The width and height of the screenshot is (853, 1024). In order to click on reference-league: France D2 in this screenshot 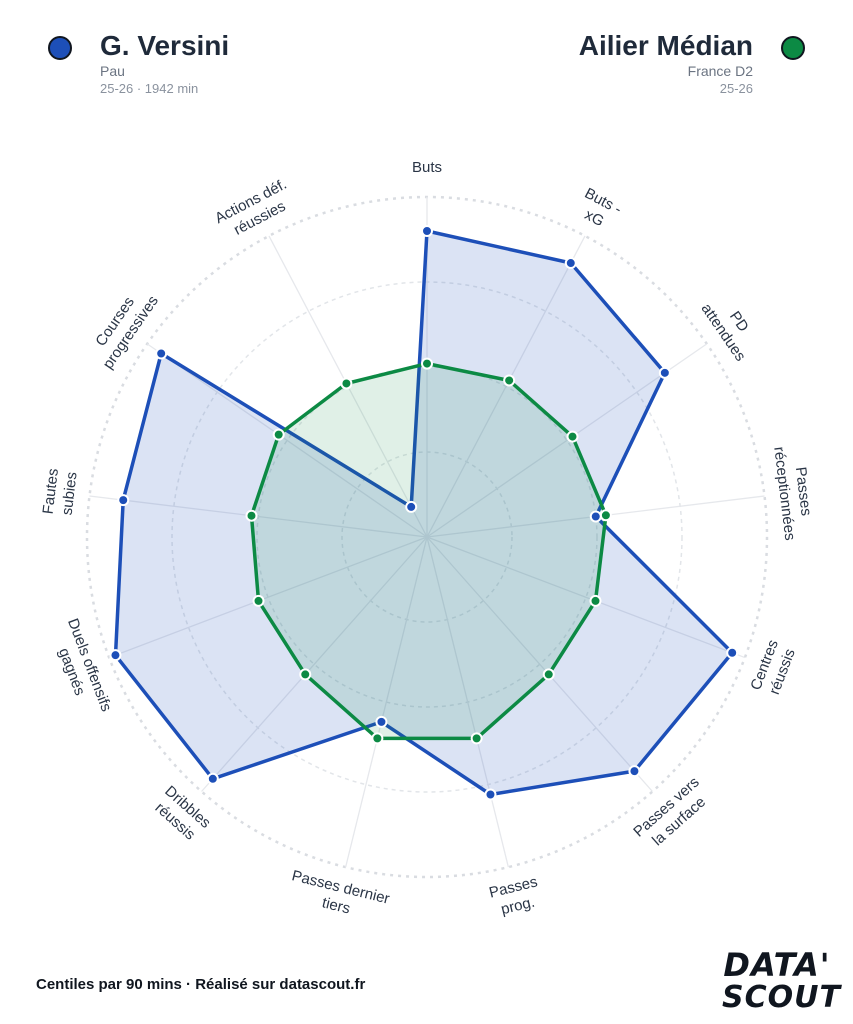, I will do `click(720, 71)`.